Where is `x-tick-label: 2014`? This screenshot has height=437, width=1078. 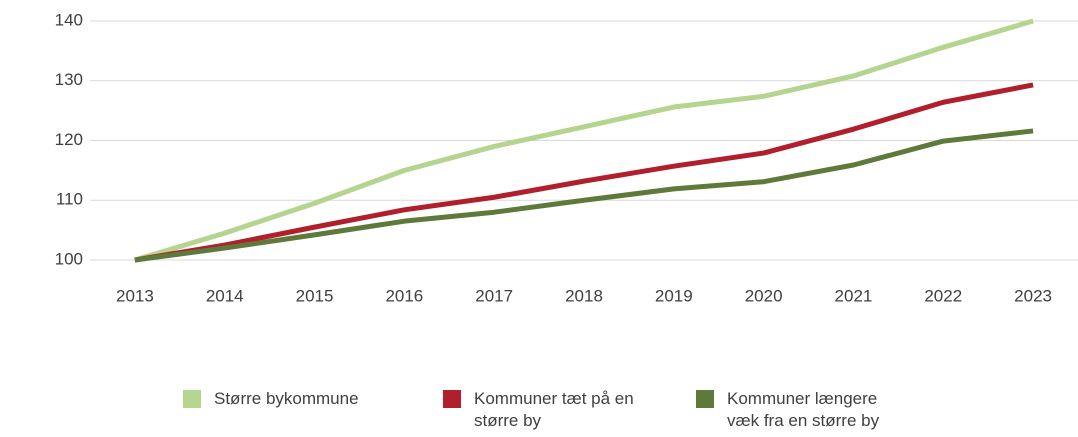
x-tick-label: 2014 is located at coordinates (225, 295).